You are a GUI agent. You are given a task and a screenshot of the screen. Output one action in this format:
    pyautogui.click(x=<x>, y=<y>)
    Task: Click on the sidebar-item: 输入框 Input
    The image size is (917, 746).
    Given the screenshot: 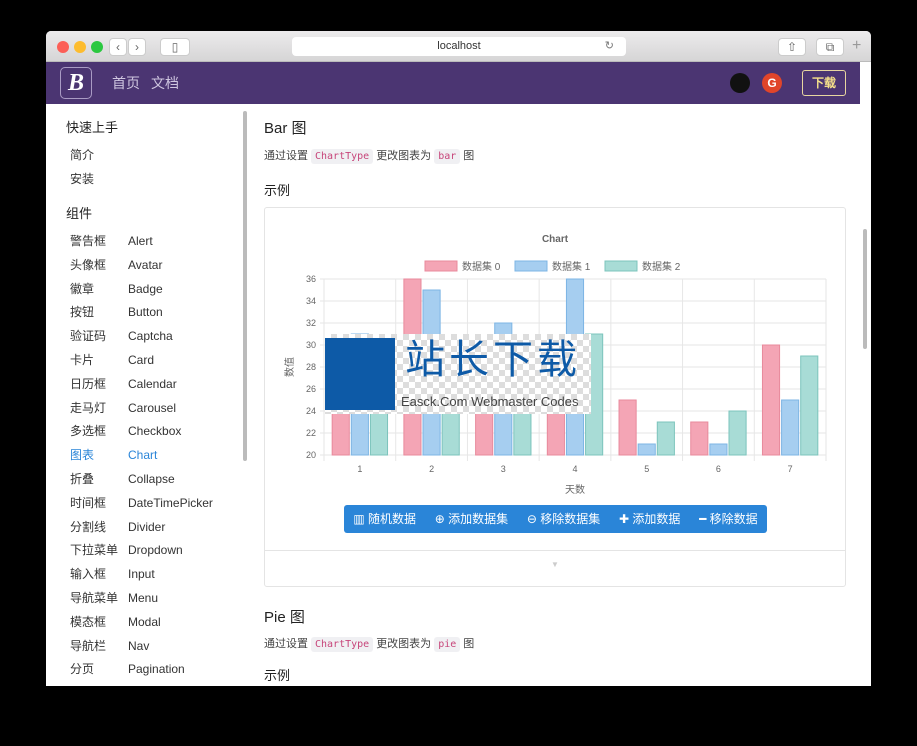 What is the action you would take?
    pyautogui.click(x=112, y=574)
    